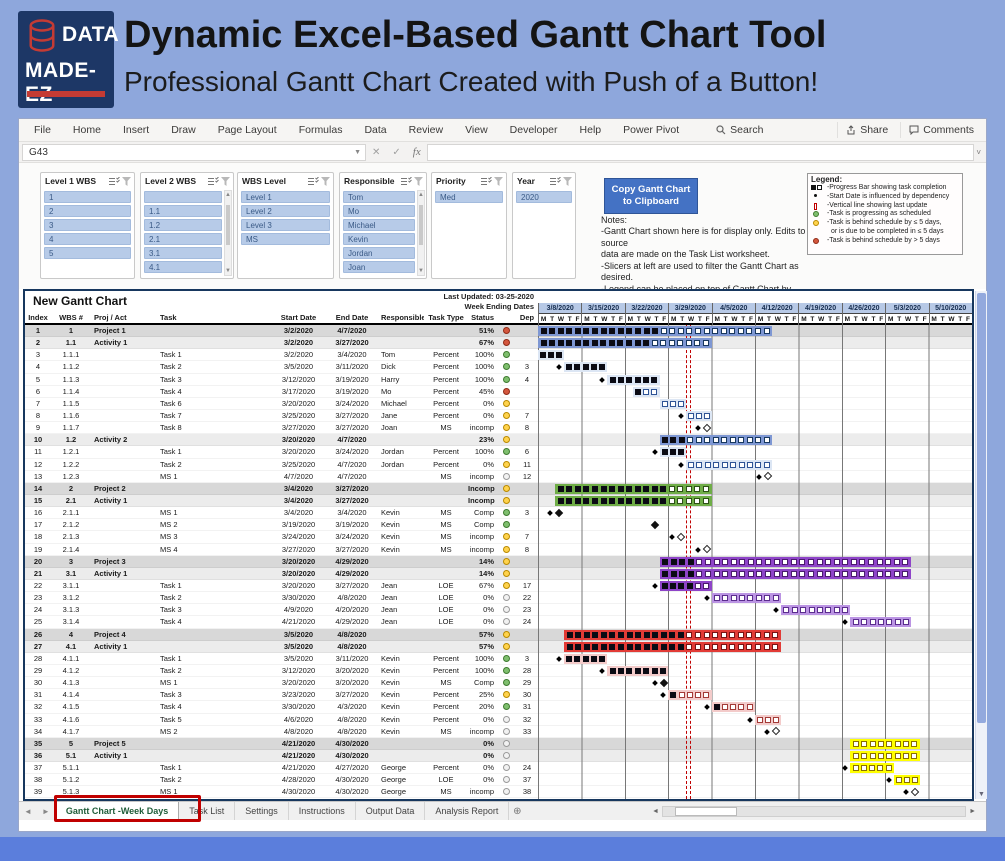  I want to click on table-row: 20 3 Project 3 3/20/2020 4/29/2020 14%, so click(498, 561).